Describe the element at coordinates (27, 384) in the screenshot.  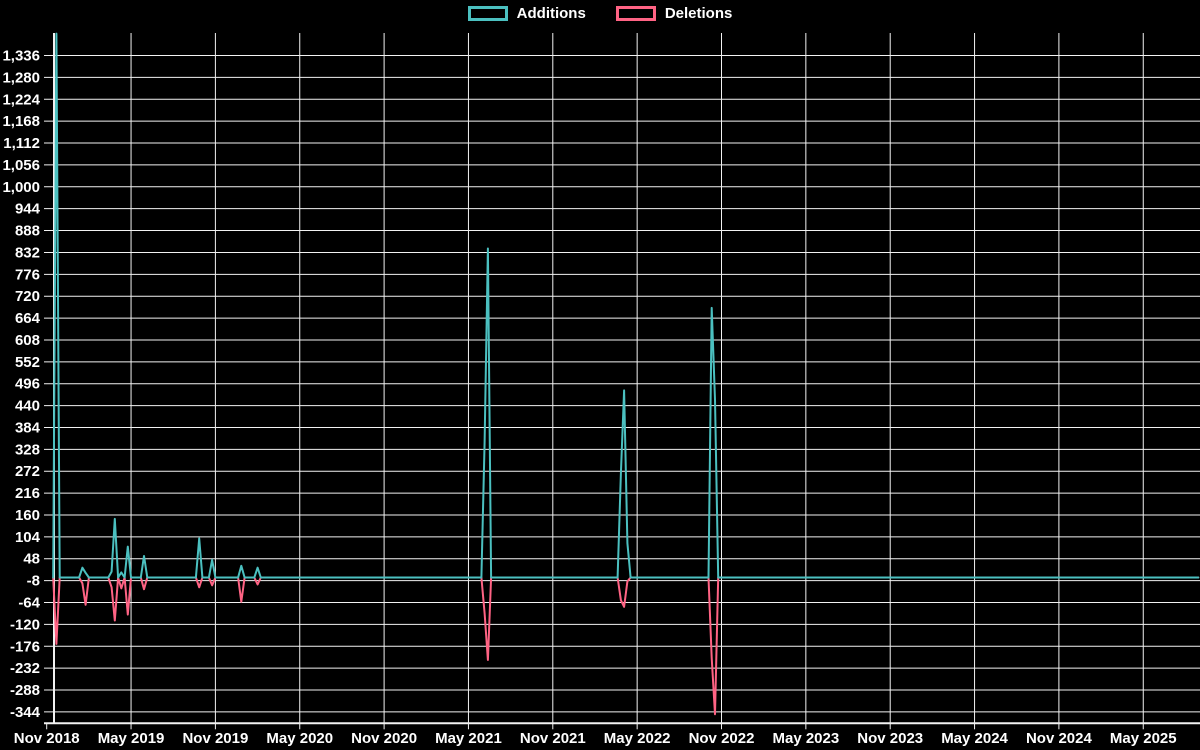
I see `y-tick-label: 496` at that location.